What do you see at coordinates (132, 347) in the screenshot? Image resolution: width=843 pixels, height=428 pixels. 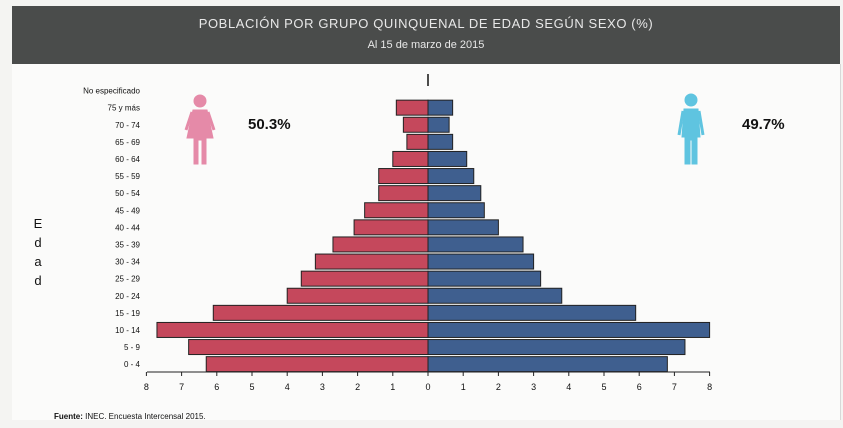 I see `age-group-label: 5 - 9` at bounding box center [132, 347].